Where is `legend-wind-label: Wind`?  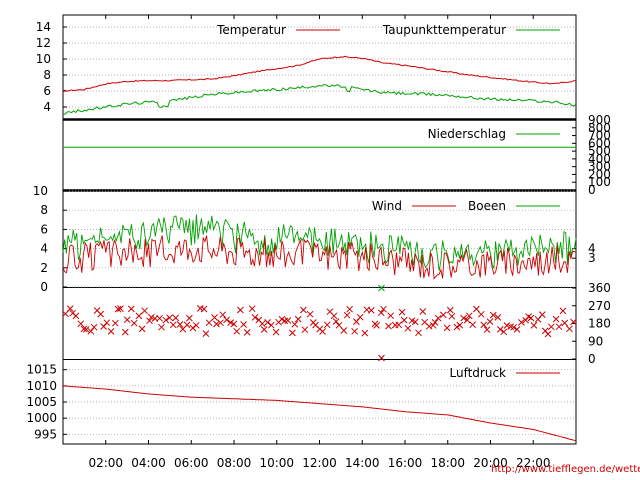
legend-wind-label: Wind is located at coordinates (387, 206).